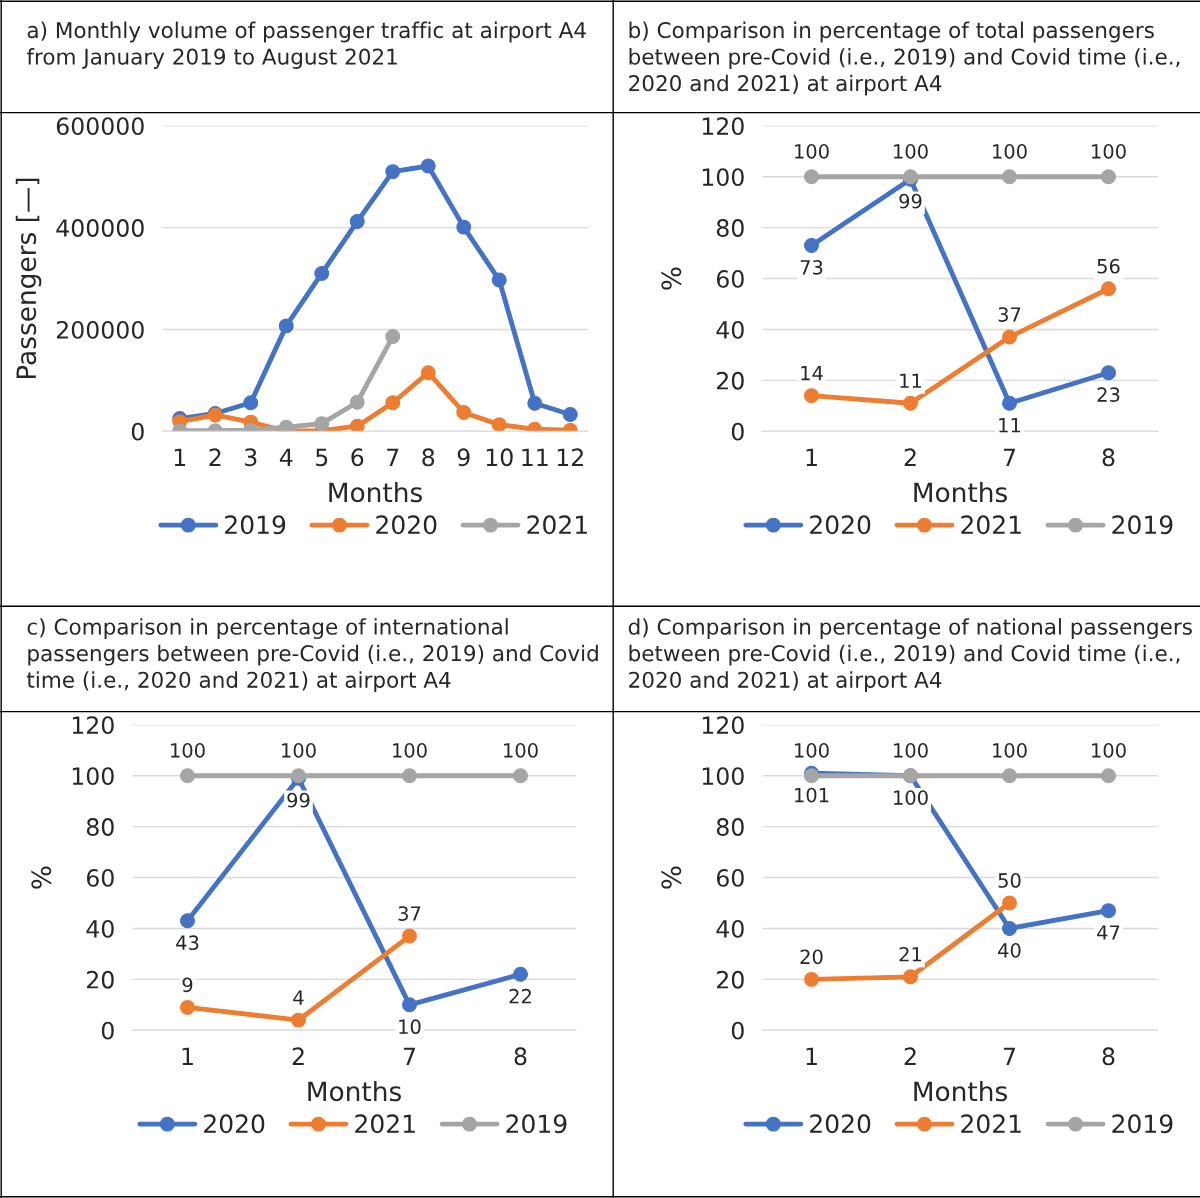 The height and width of the screenshot is (1198, 1200). What do you see at coordinates (910, 655) in the screenshot?
I see `chart-title: d) Comparison in percentage of national passengers between pre-Covid (i.e., 2019) and Covid time (i.e., 2020 and 2021) at airport A4` at bounding box center [910, 655].